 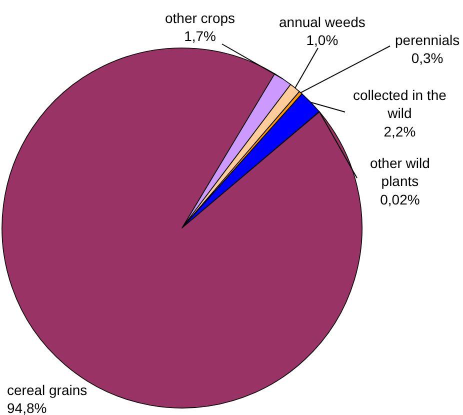 What do you see at coordinates (427, 58) in the screenshot?
I see `data-label: 0,3%` at bounding box center [427, 58].